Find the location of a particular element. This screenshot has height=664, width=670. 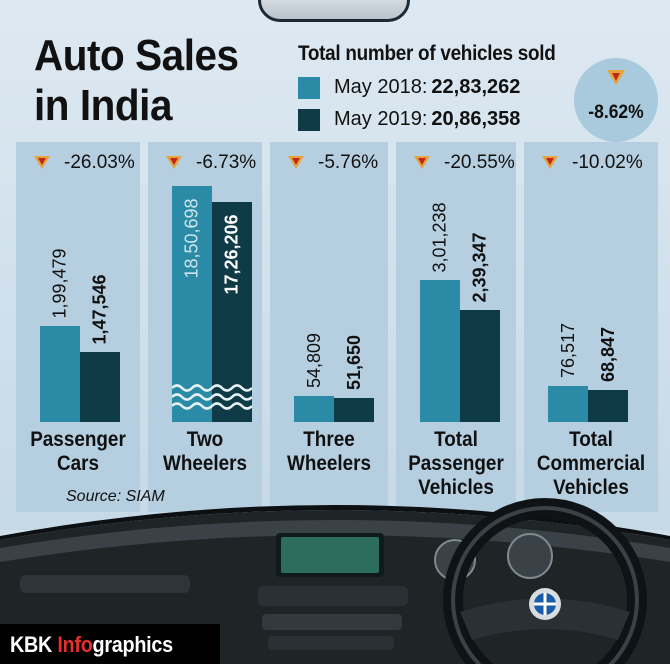

change-indicator: -6.73% is located at coordinates (211, 163).